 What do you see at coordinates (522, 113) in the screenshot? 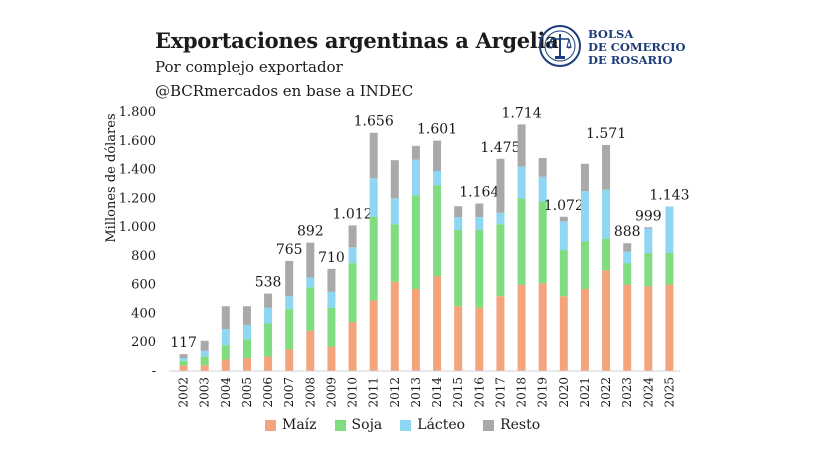
I see `bar-total-label: 1.714` at bounding box center [522, 113].